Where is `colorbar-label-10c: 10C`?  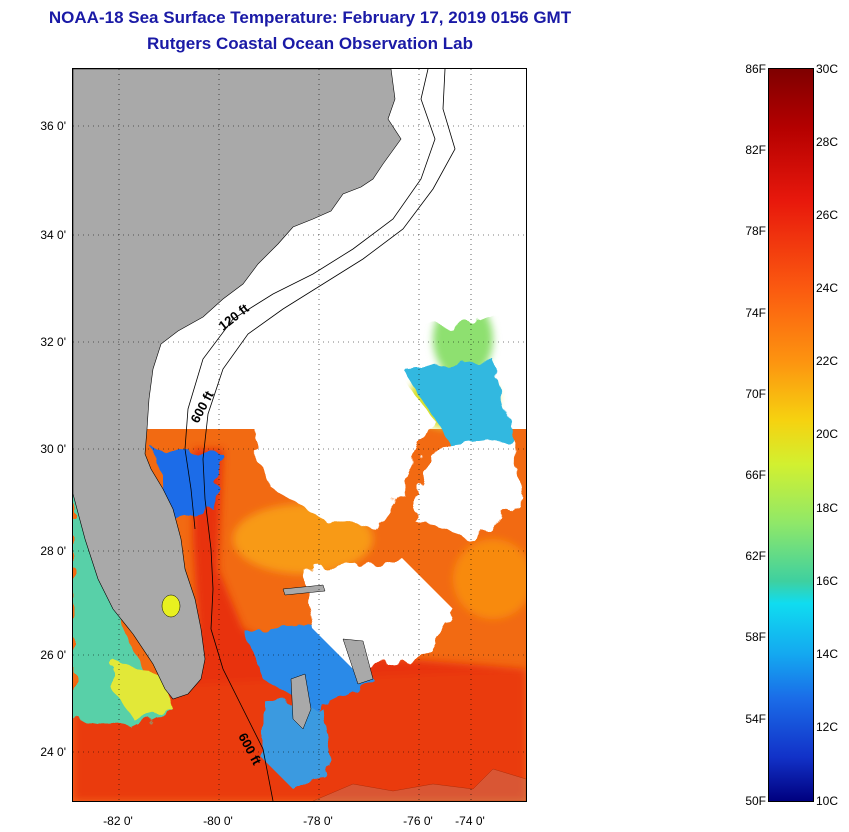 colorbar-label-10c: 10C is located at coordinates (827, 801).